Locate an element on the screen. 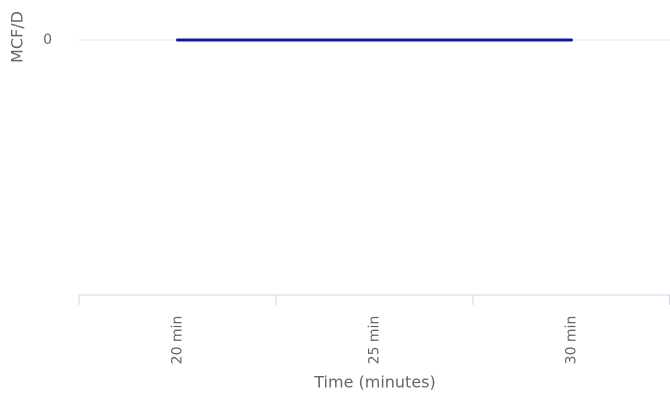 This screenshot has width=670, height=396. x-tick-label: 25 min is located at coordinates (375, 340).